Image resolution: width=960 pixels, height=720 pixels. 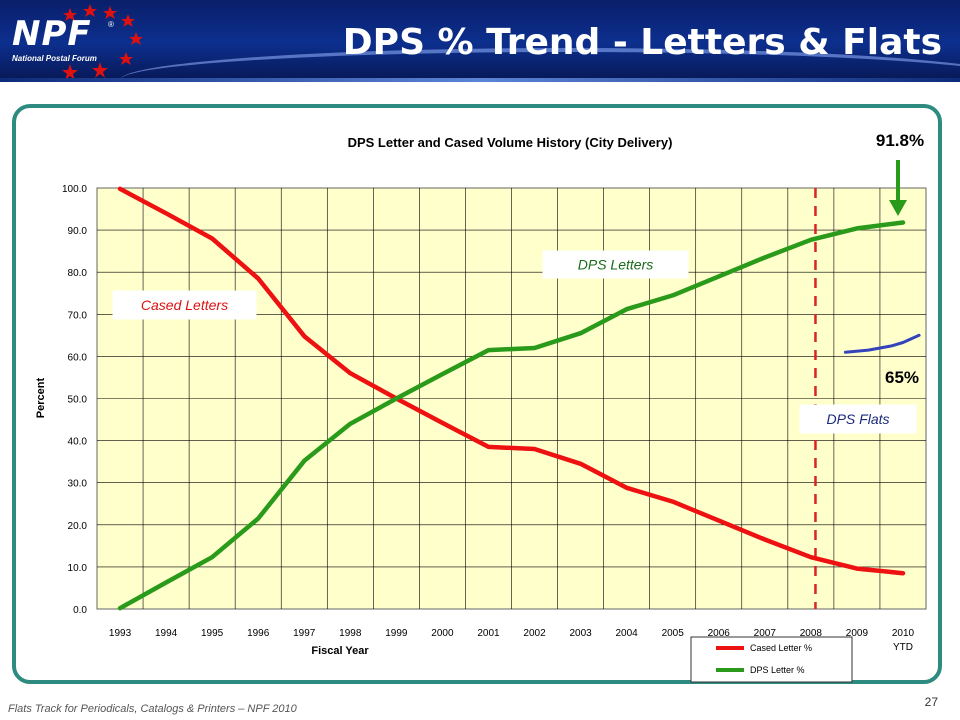 I want to click on x-tick-label: 2006, so click(x=719, y=633).